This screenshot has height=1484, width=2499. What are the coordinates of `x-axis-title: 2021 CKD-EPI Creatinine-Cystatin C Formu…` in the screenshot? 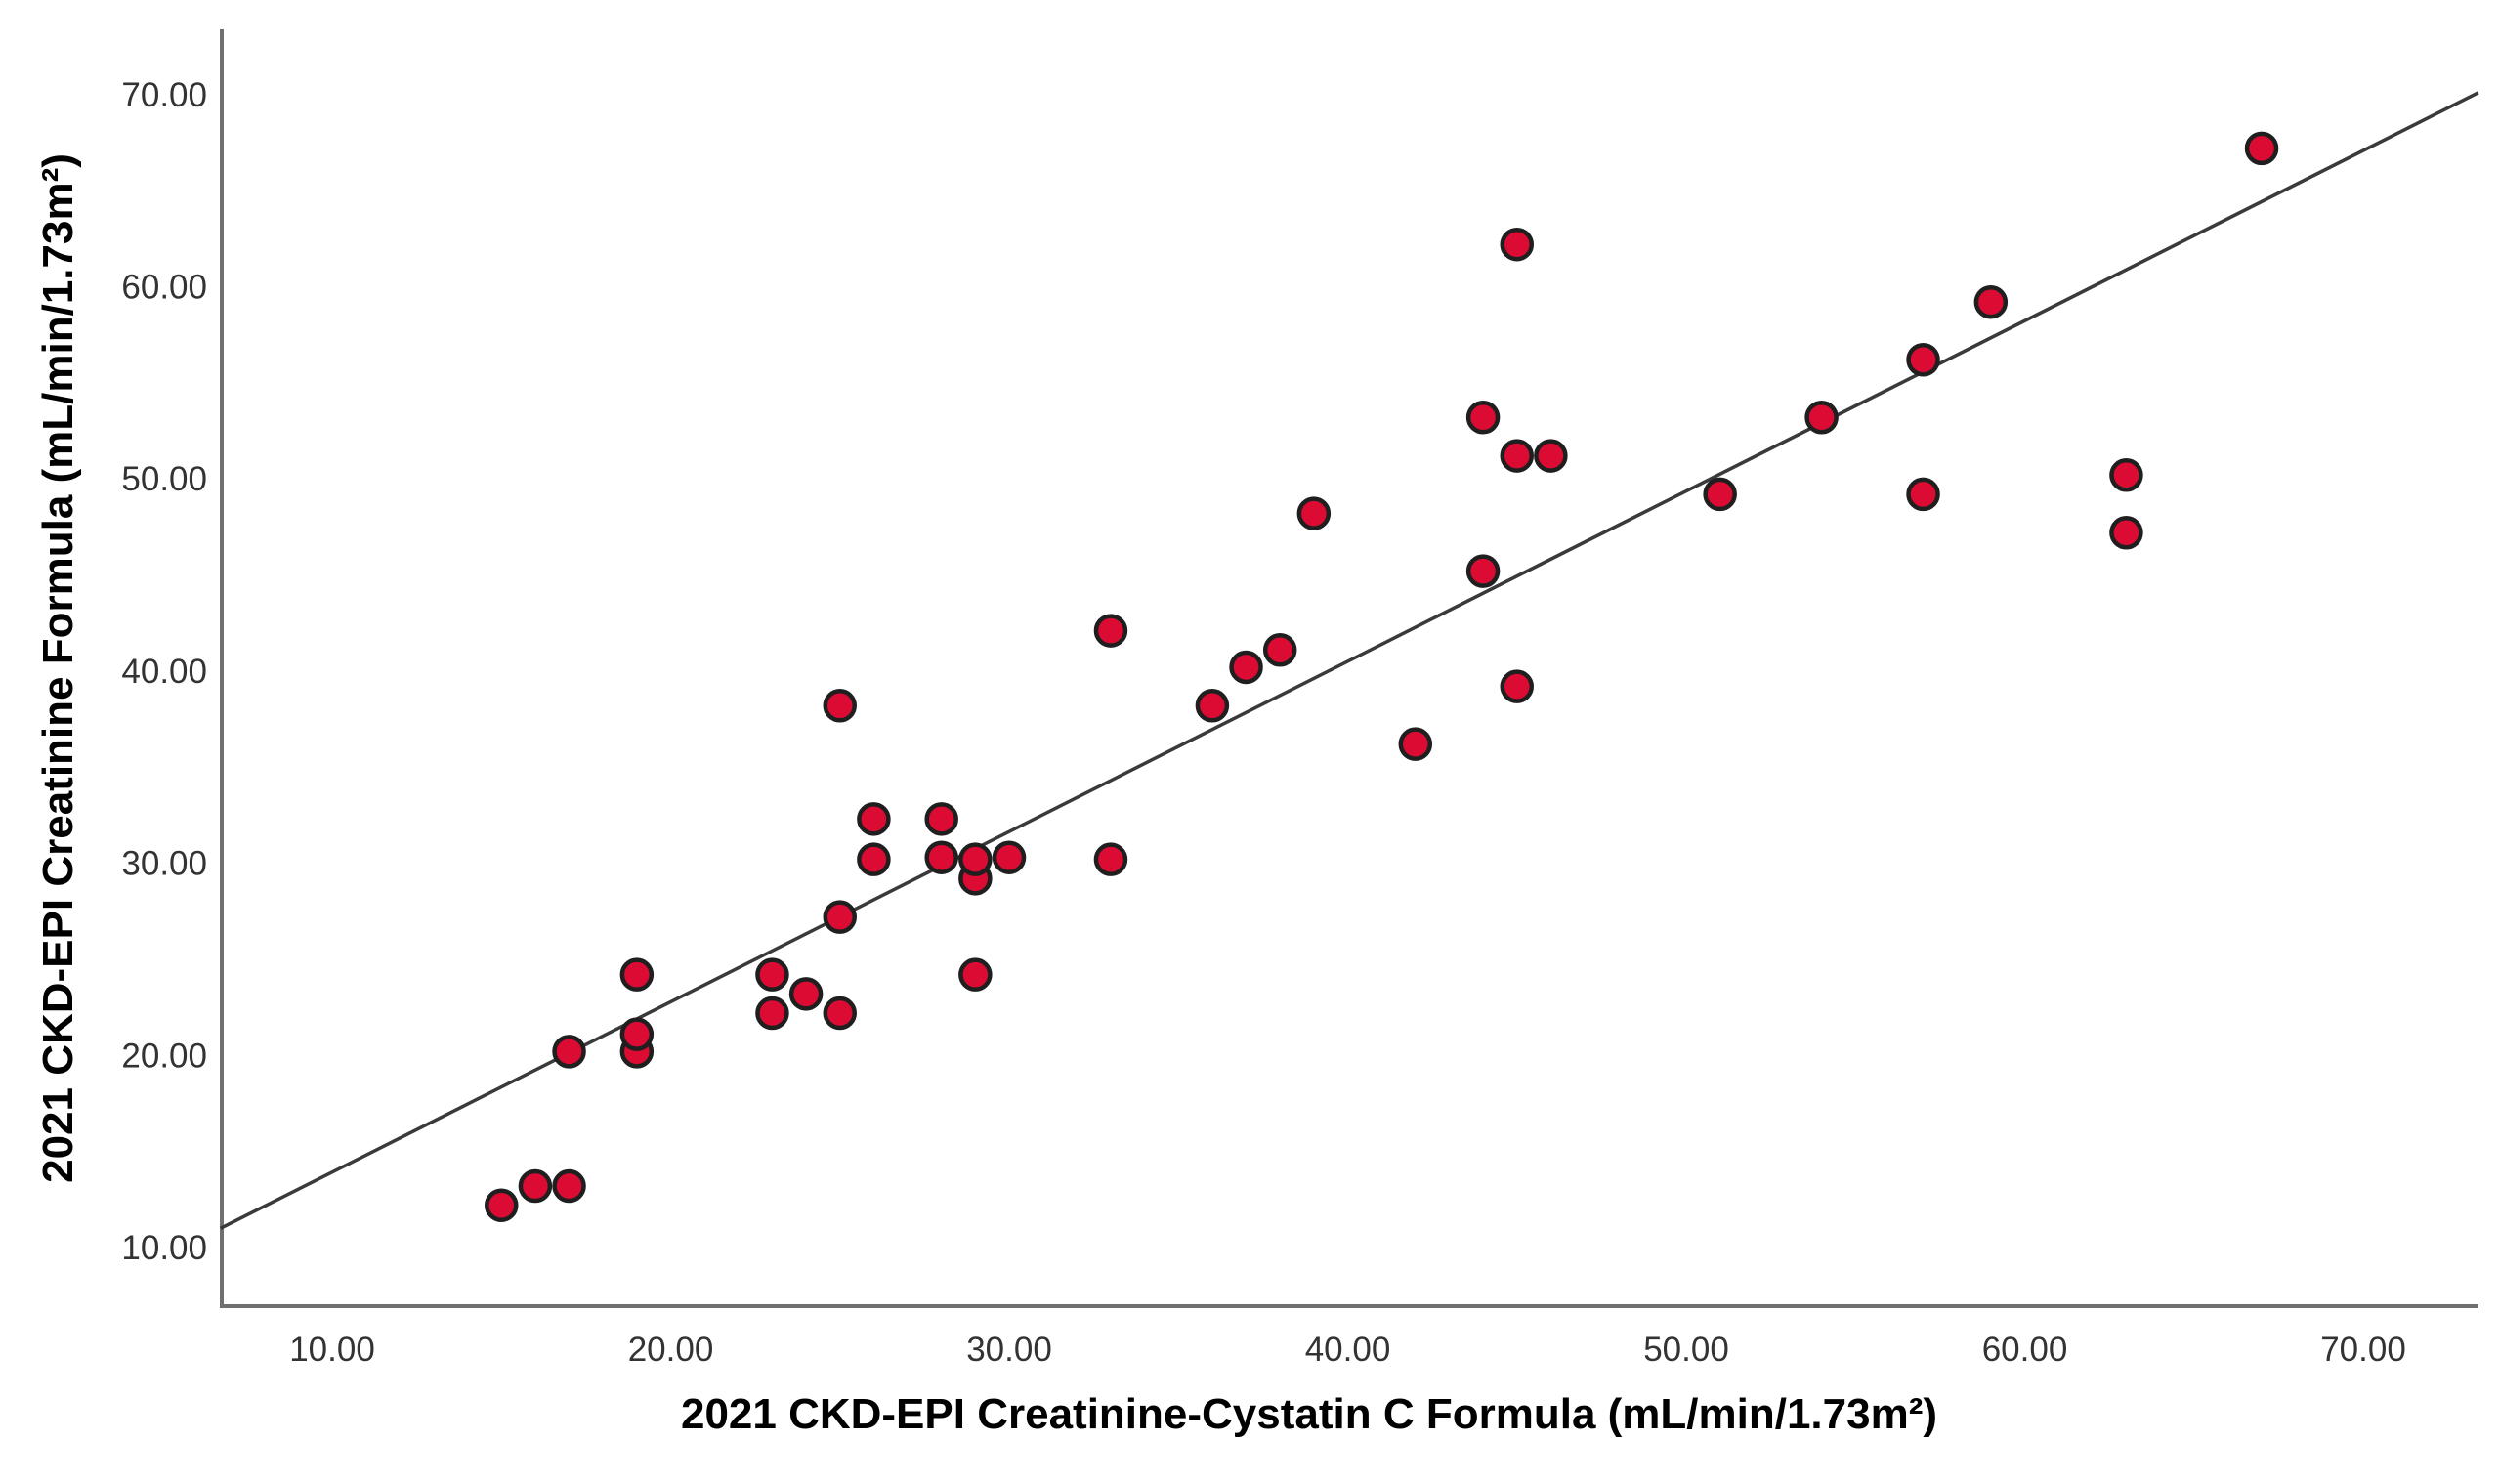 It's located at (1309, 1414).